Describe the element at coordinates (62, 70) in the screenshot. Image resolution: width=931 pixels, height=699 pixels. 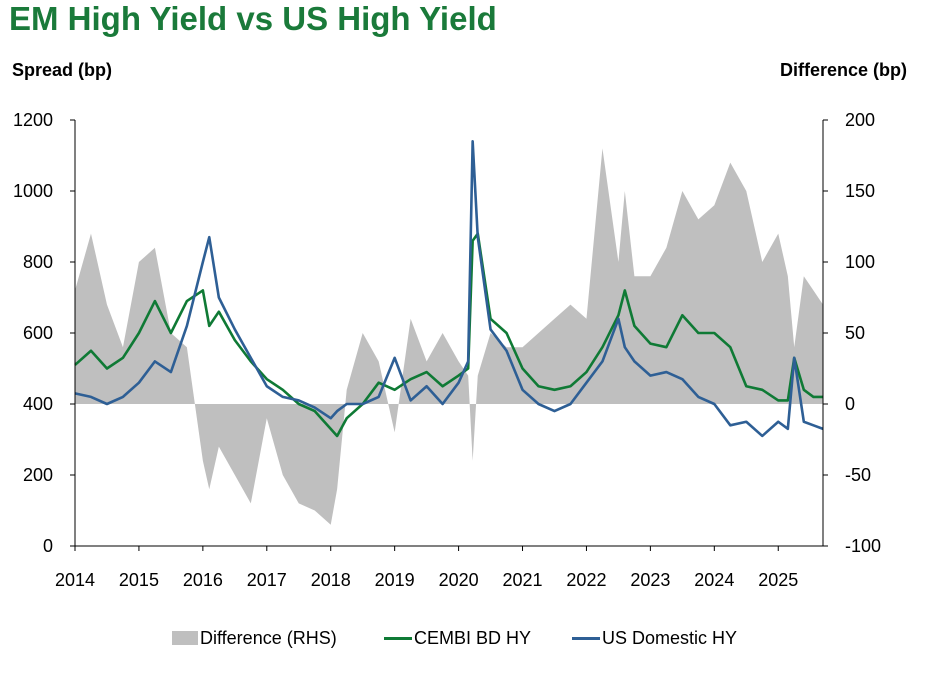
I see `left-axis-label: Spread (bp)` at that location.